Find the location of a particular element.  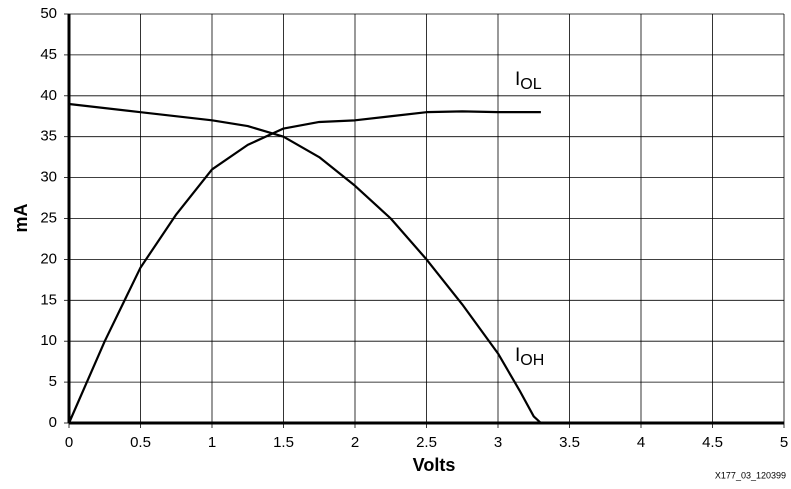

y-tick-label: 25 is located at coordinates (48, 217).